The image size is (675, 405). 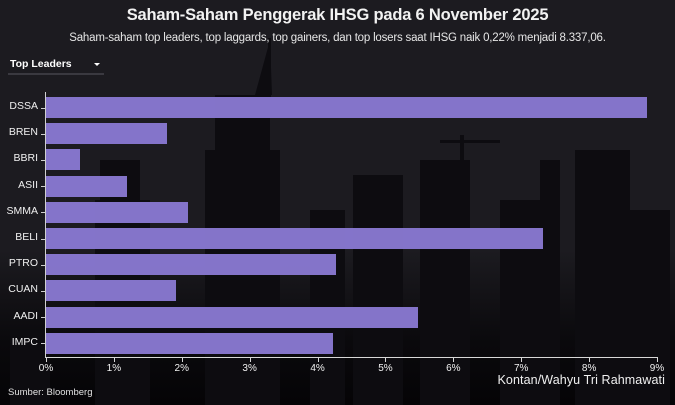 I want to click on x-tick-label: 1%, so click(x=114, y=368).